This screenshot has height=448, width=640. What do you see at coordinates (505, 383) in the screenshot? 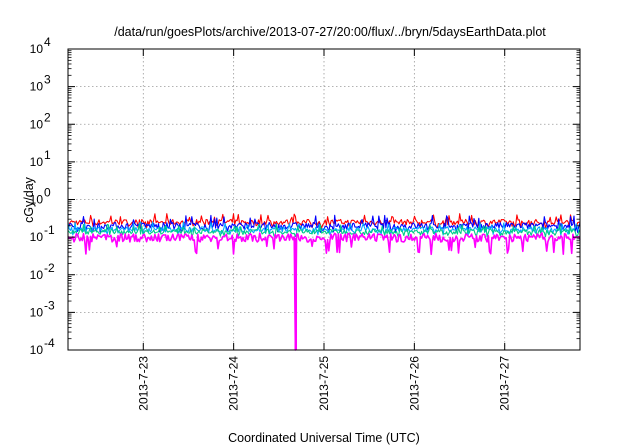
I see `x-tick-label: 2013-7-27` at bounding box center [505, 383].